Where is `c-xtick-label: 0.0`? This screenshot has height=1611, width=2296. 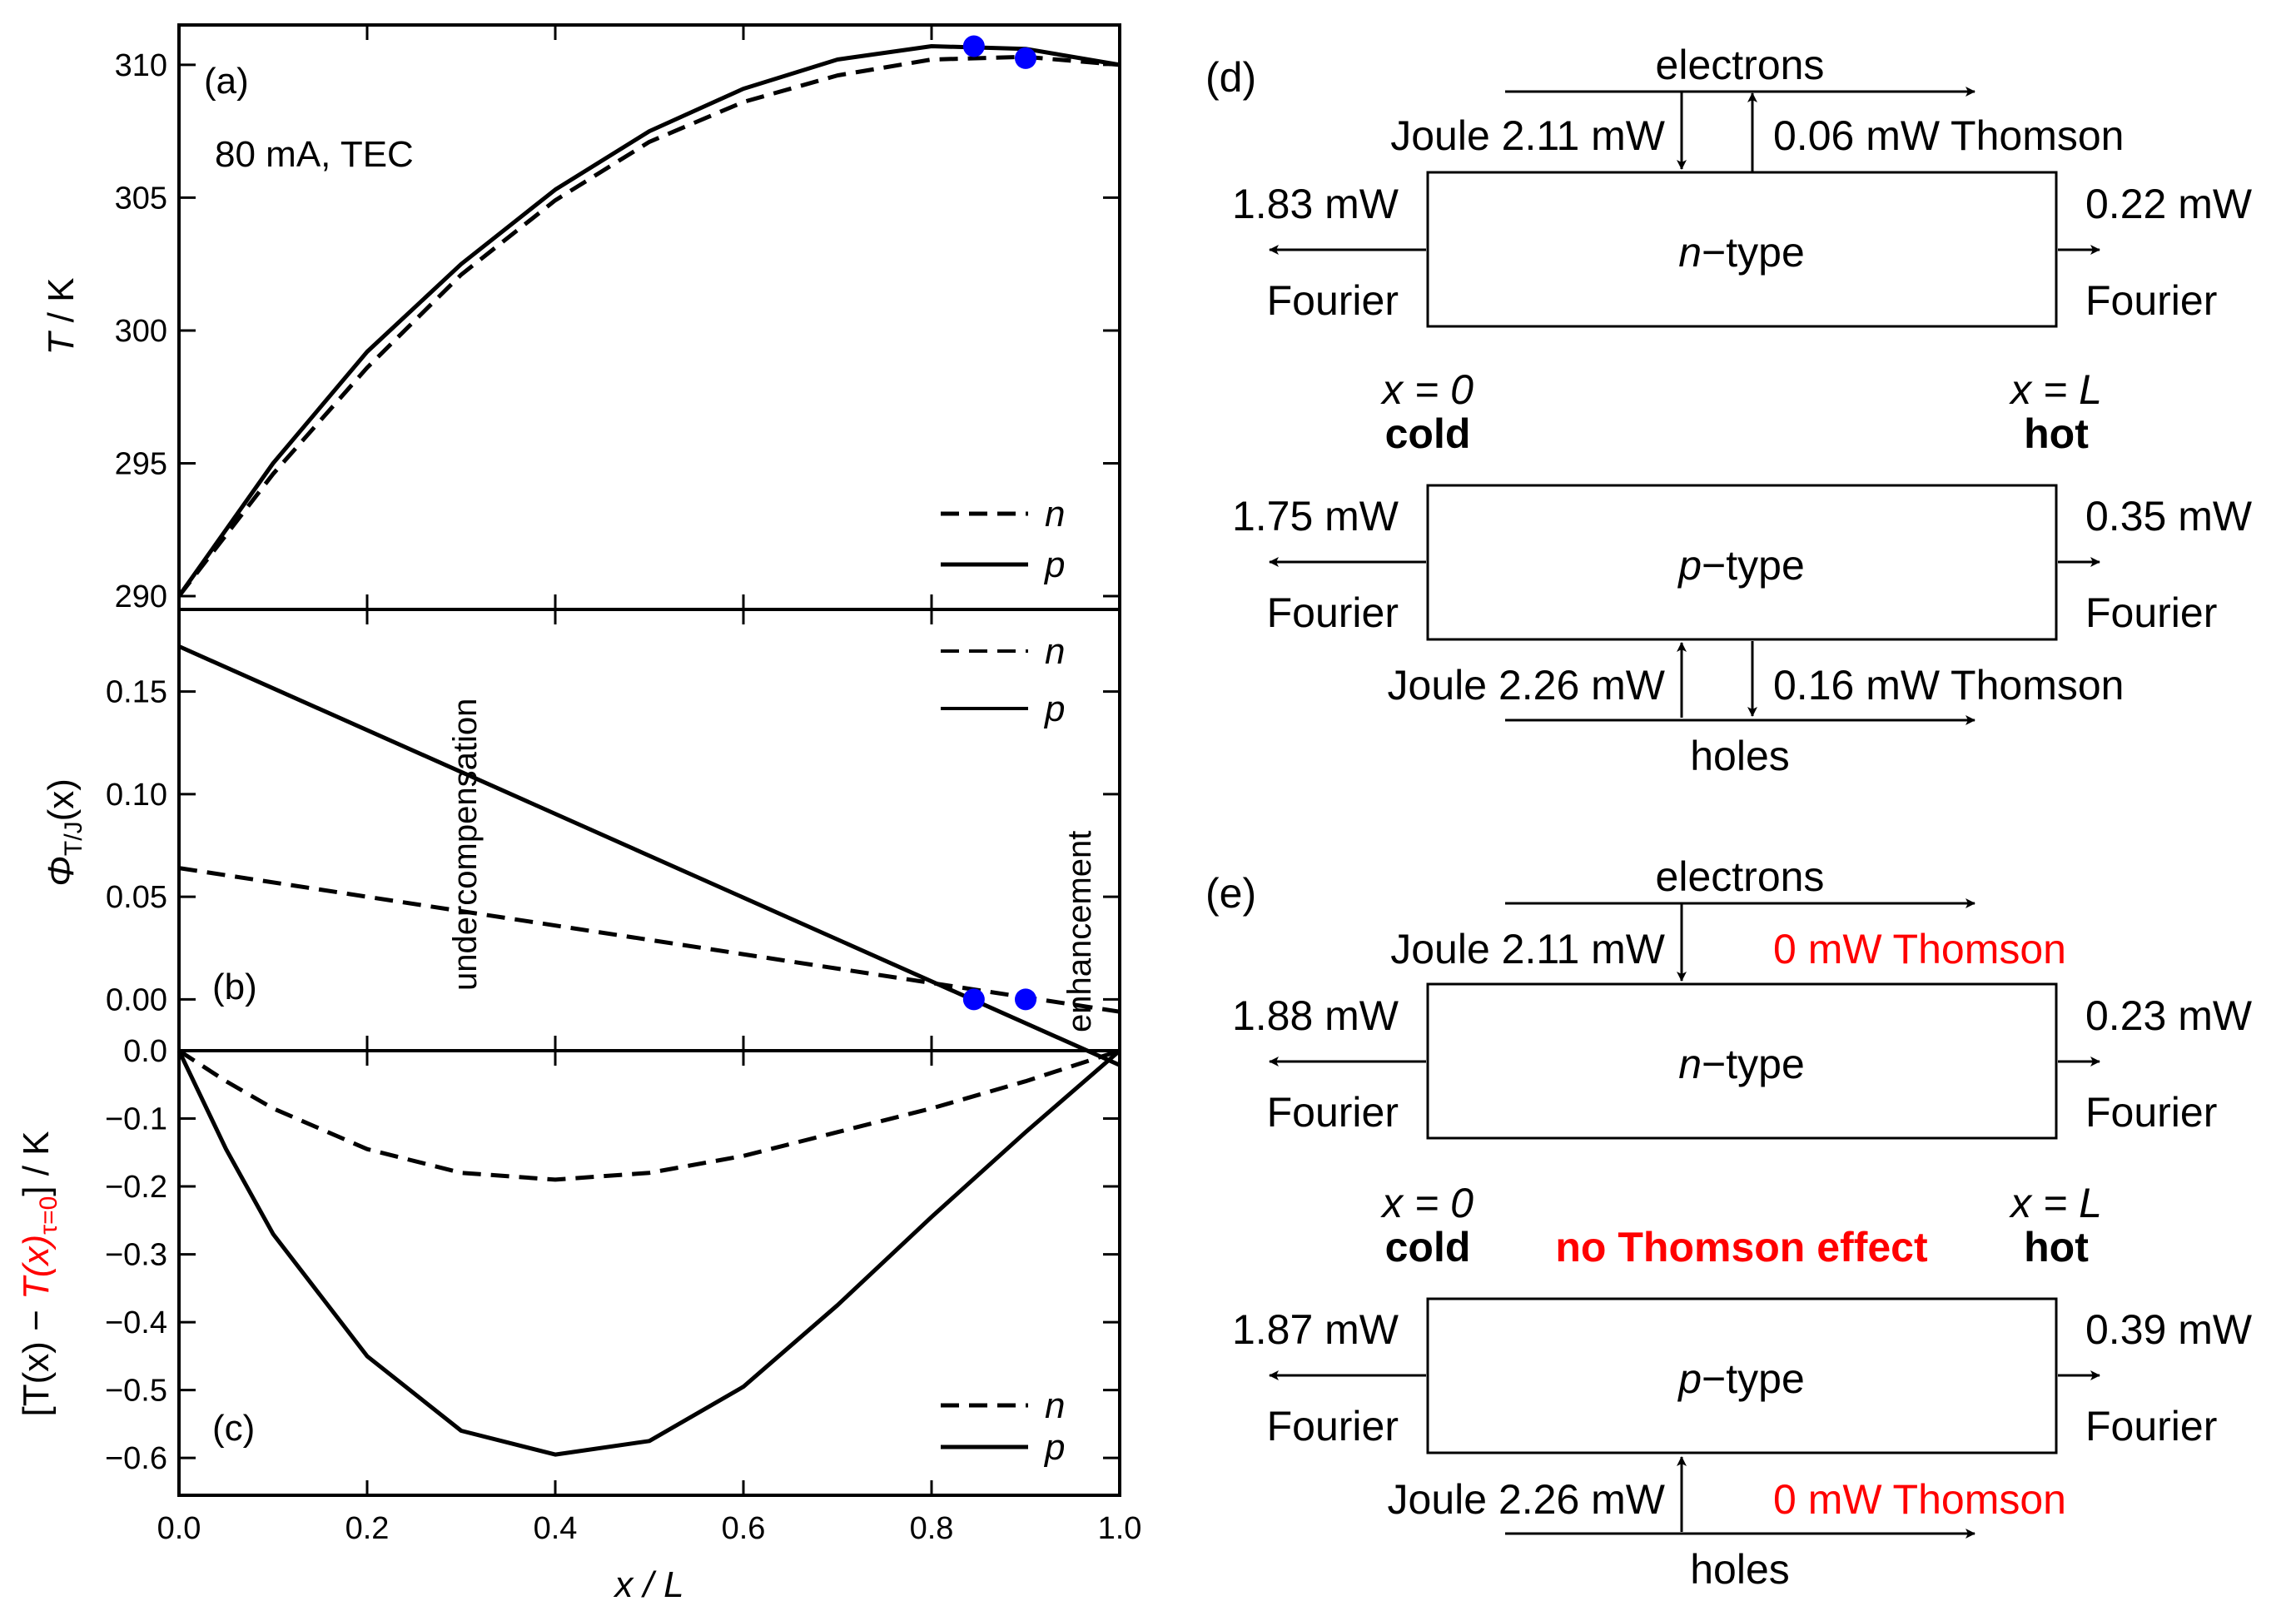
c-xtick-label: 0.0 is located at coordinates (179, 1528).